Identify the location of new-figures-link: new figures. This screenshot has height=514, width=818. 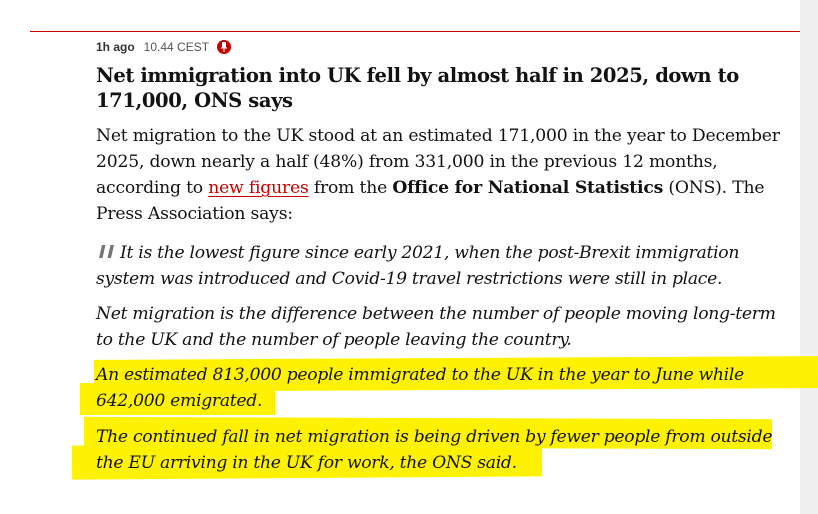
(258, 188).